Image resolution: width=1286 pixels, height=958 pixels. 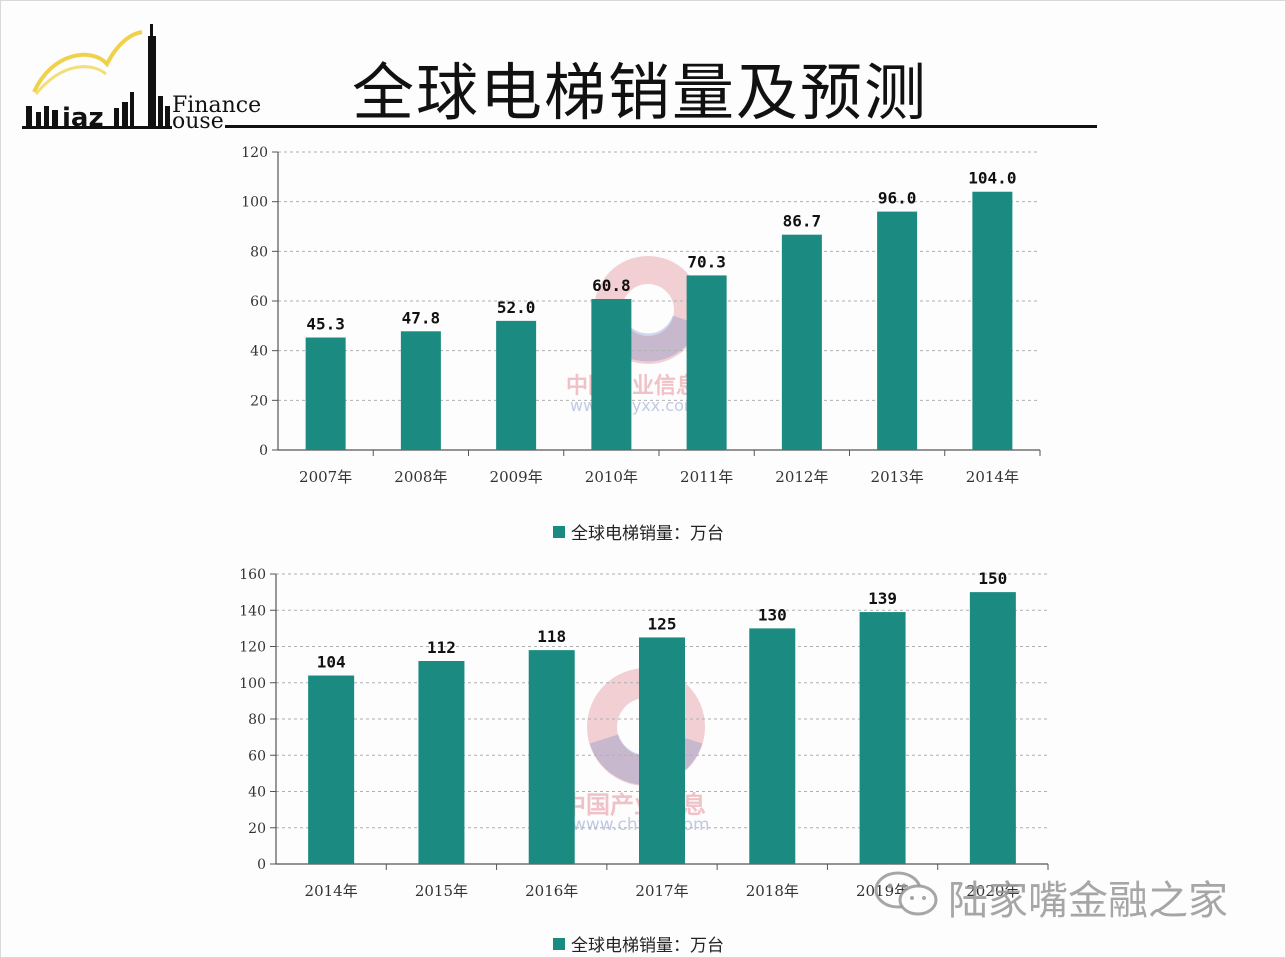 What do you see at coordinates (992, 578) in the screenshot?
I see `data-label: 150` at bounding box center [992, 578].